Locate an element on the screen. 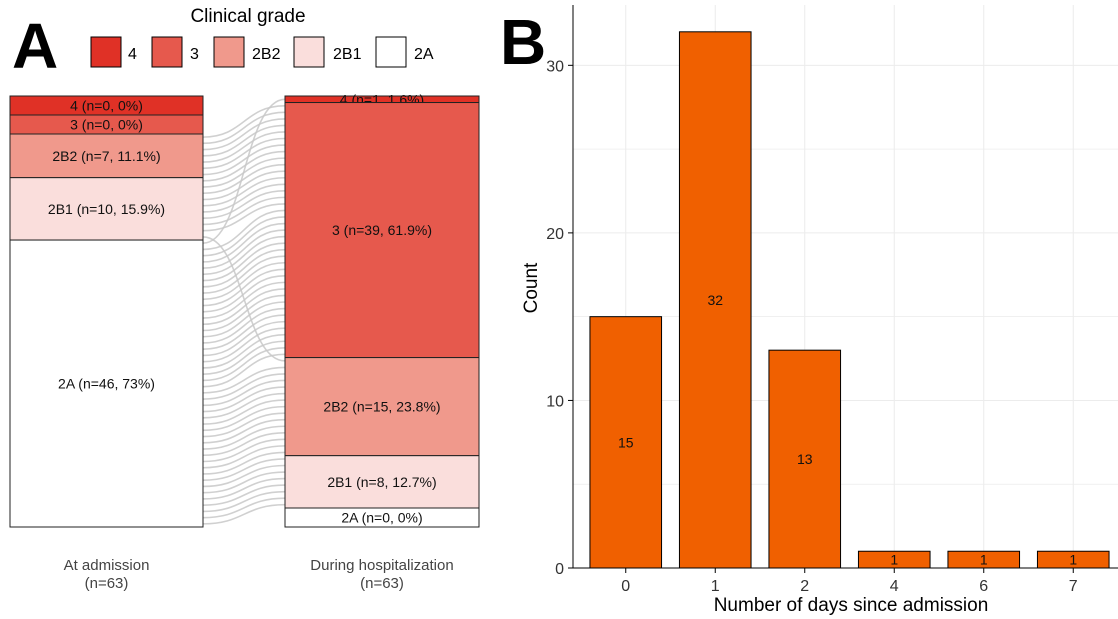 The width and height of the screenshot is (1118, 619). stratum-label-admission-4: 4 (n=0, 0%) is located at coordinates (106, 106).